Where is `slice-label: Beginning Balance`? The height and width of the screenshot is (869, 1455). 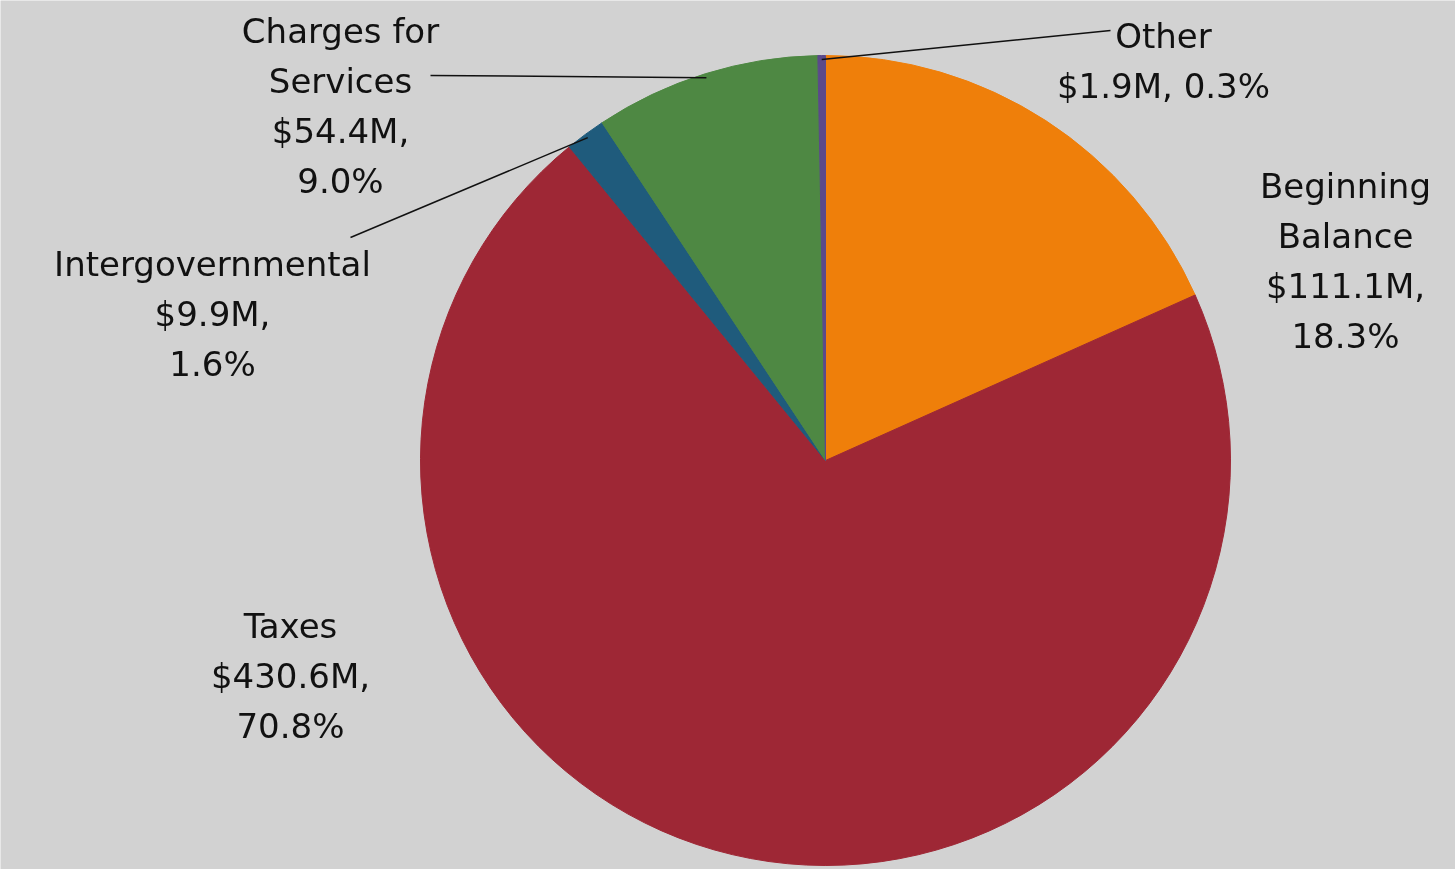 slice-label: Beginning Balance is located at coordinates (1345, 210).